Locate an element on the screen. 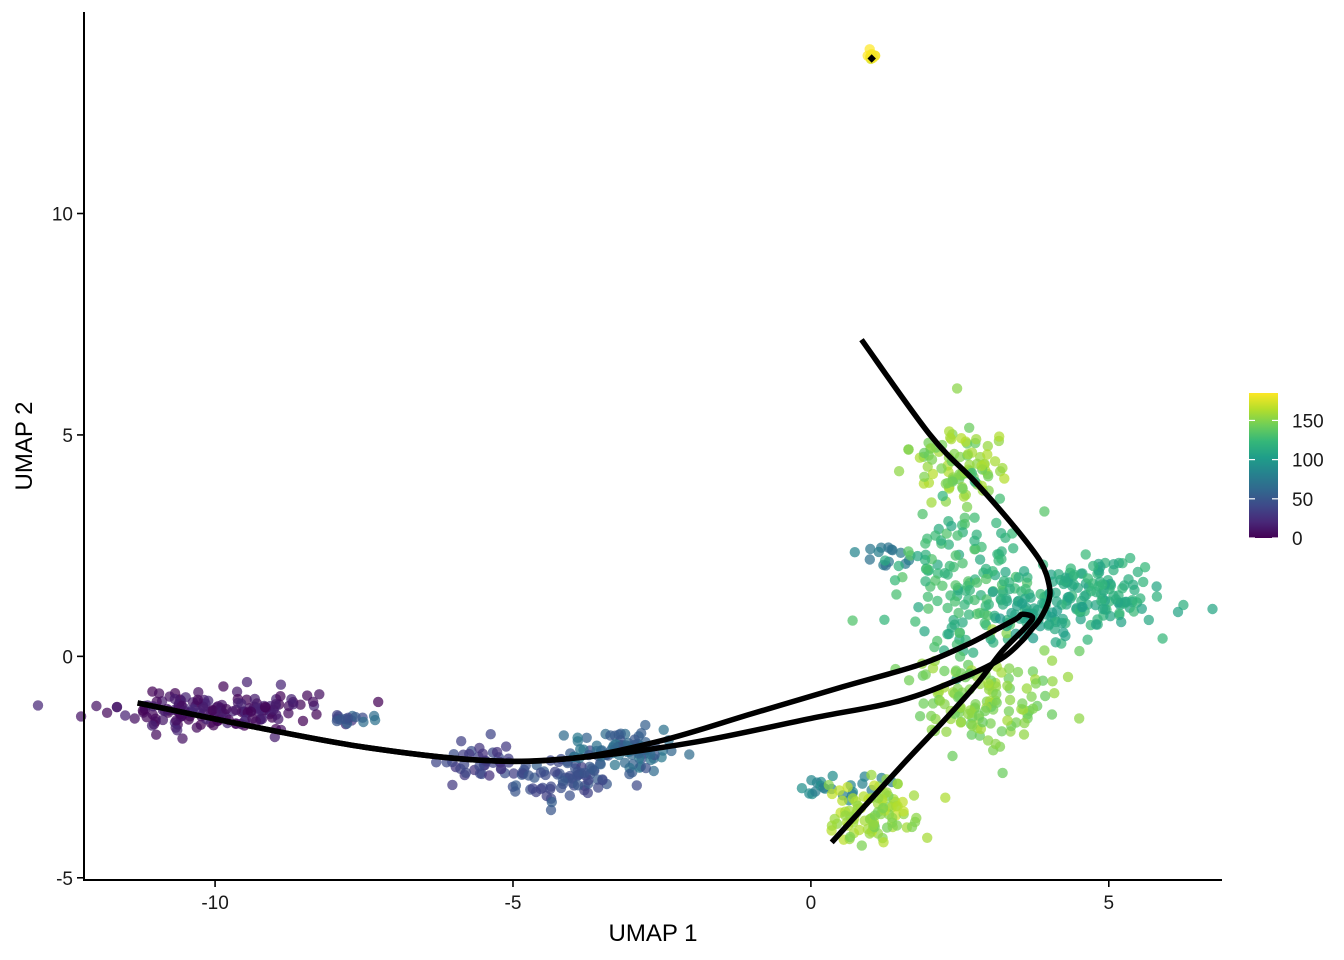  colorbar is located at coordinates (1263, 465).